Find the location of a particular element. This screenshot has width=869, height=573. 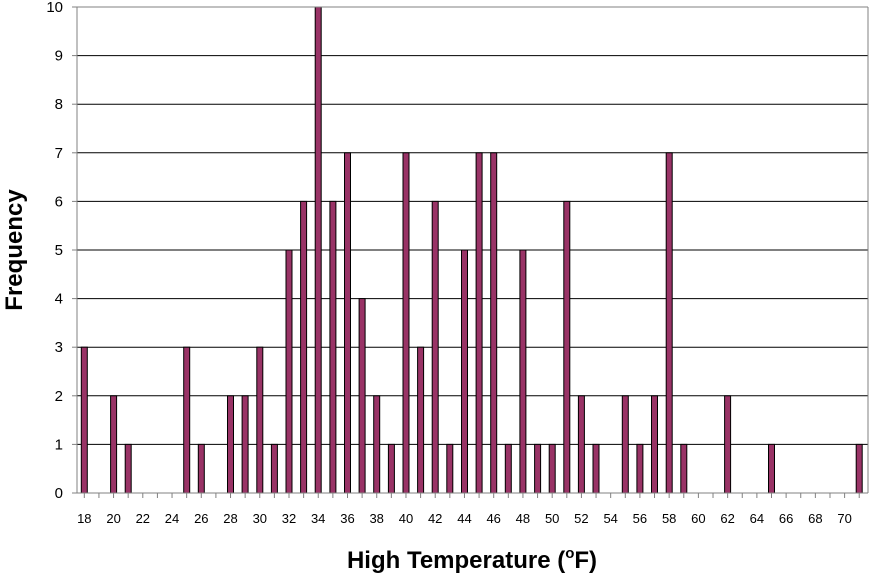

x-tick-label: 62 is located at coordinates (727, 518).